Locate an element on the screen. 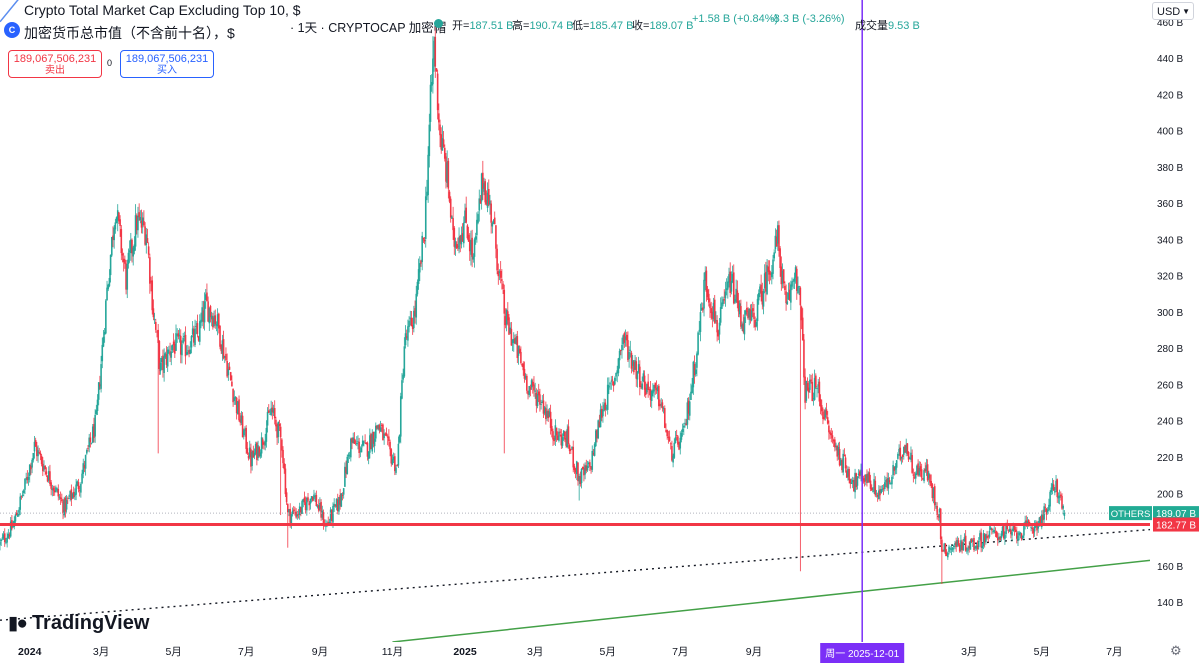 The image size is (1200, 664). sell-button: 189,067,506,231 卖出 is located at coordinates (55, 64).